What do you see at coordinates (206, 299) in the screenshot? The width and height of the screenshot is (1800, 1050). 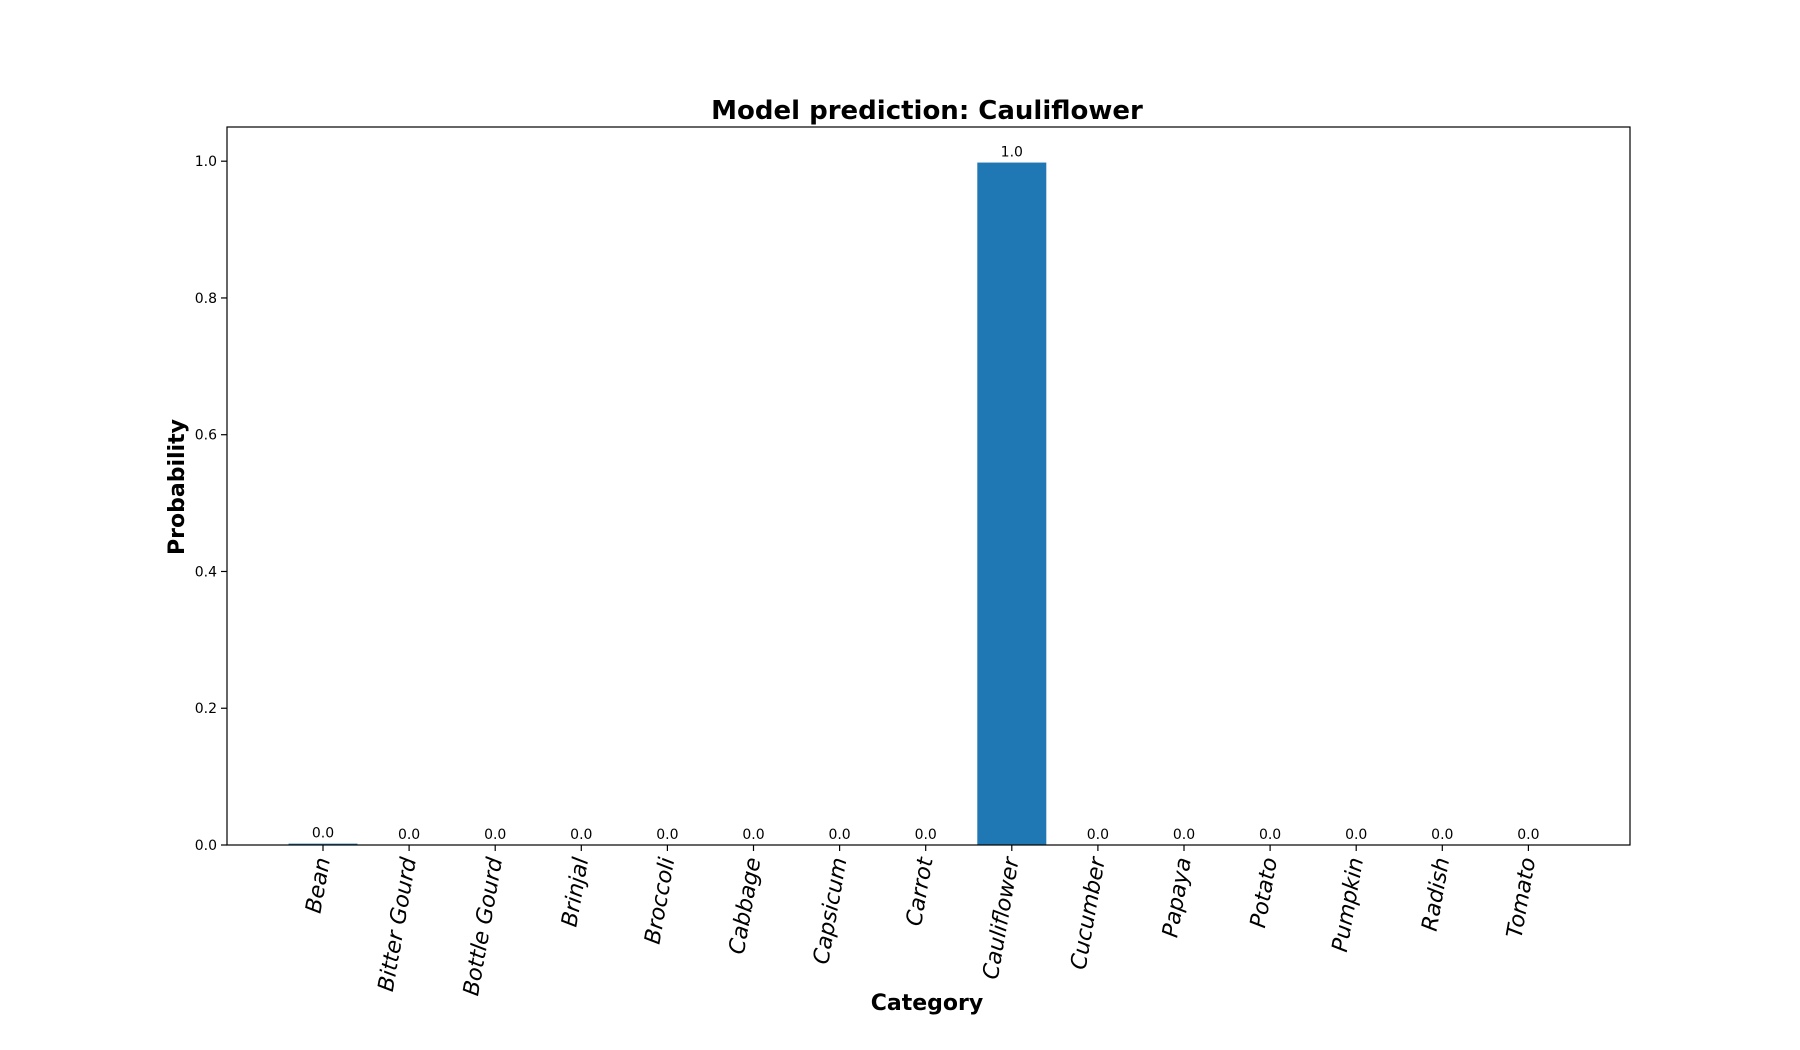 I see `y-tick-label: 0.8` at bounding box center [206, 299].